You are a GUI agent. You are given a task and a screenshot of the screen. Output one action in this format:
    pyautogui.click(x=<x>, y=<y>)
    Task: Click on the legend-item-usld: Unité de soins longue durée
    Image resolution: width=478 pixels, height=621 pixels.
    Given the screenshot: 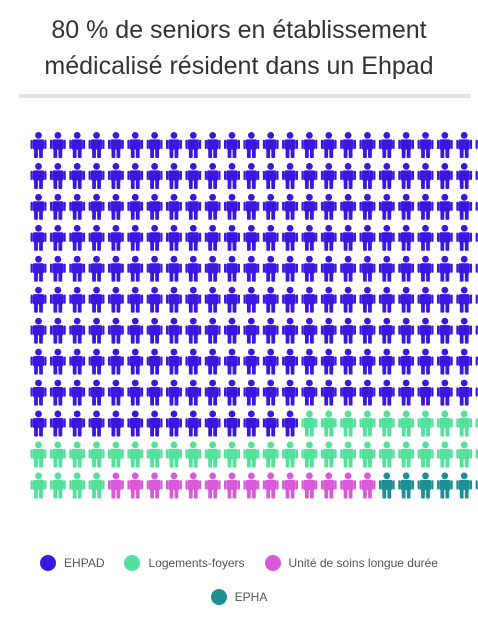 What is the action you would take?
    pyautogui.click(x=351, y=563)
    